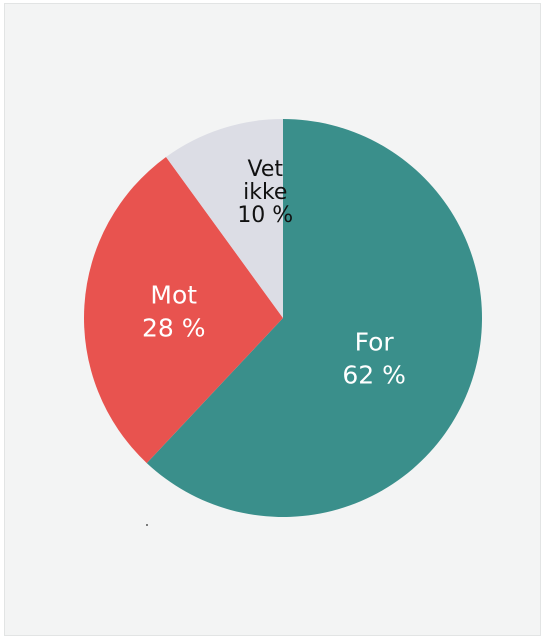  What do you see at coordinates (374, 374) in the screenshot?
I see `slice-value-text: 62 %` at bounding box center [374, 374].